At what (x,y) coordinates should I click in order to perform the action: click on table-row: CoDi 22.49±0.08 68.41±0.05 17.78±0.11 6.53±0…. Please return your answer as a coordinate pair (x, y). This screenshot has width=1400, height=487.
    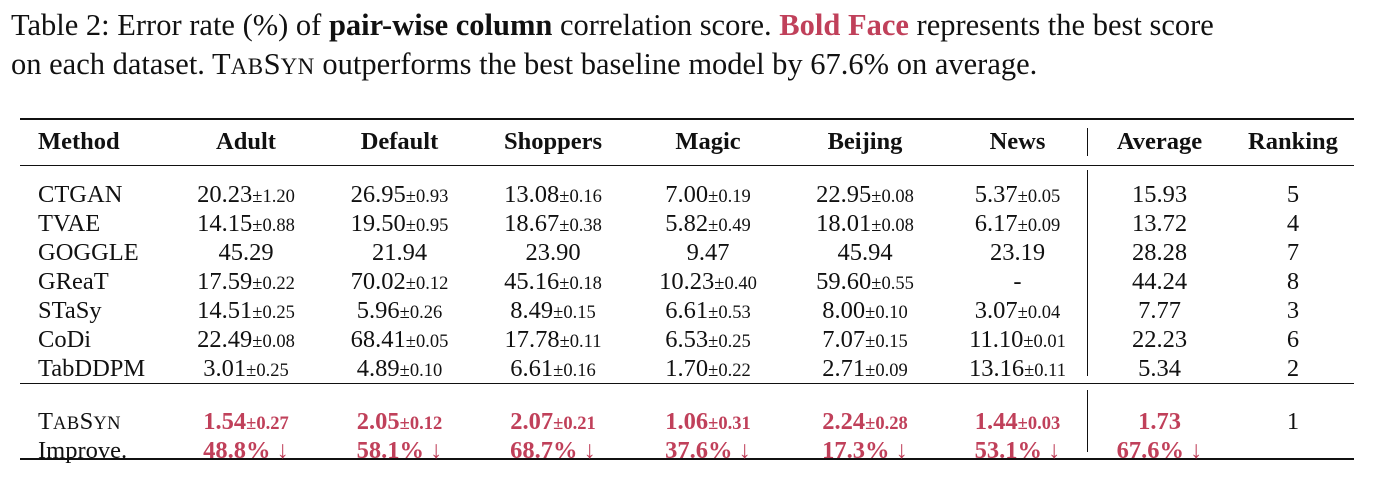
    Looking at the image, I should click on (687, 339).